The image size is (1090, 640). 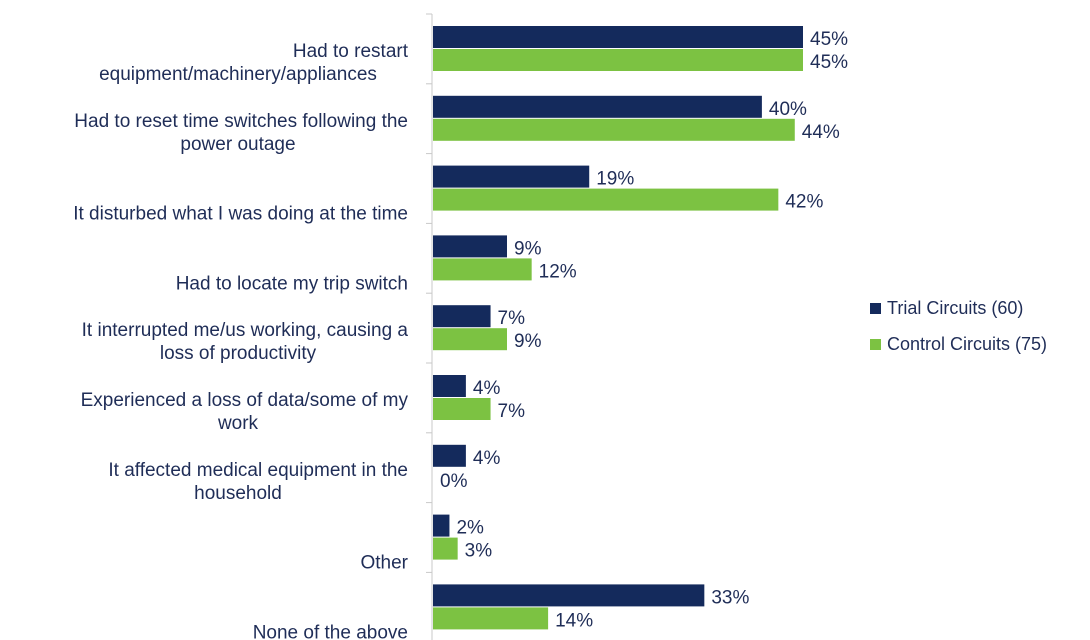 I want to click on category-label: None of the above, so click(x=330, y=631).